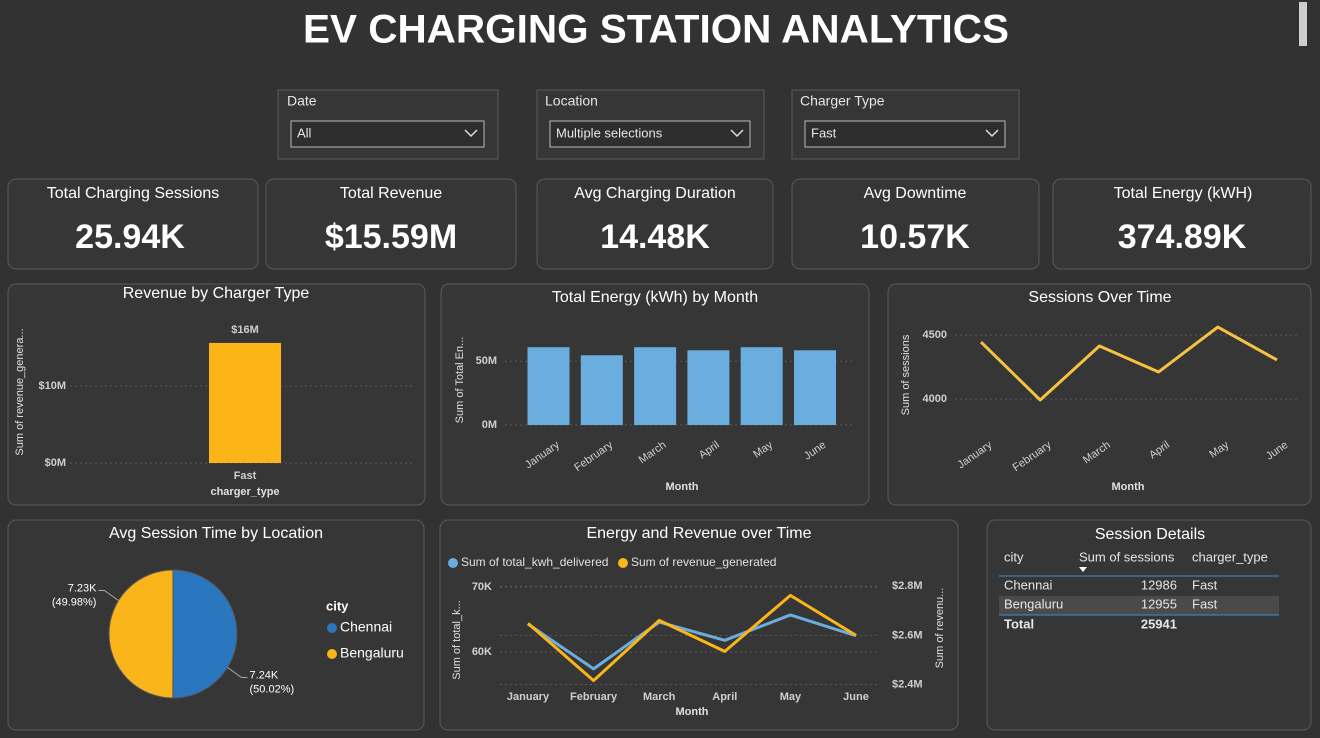  I want to click on sort-indicator, so click(1083, 569).